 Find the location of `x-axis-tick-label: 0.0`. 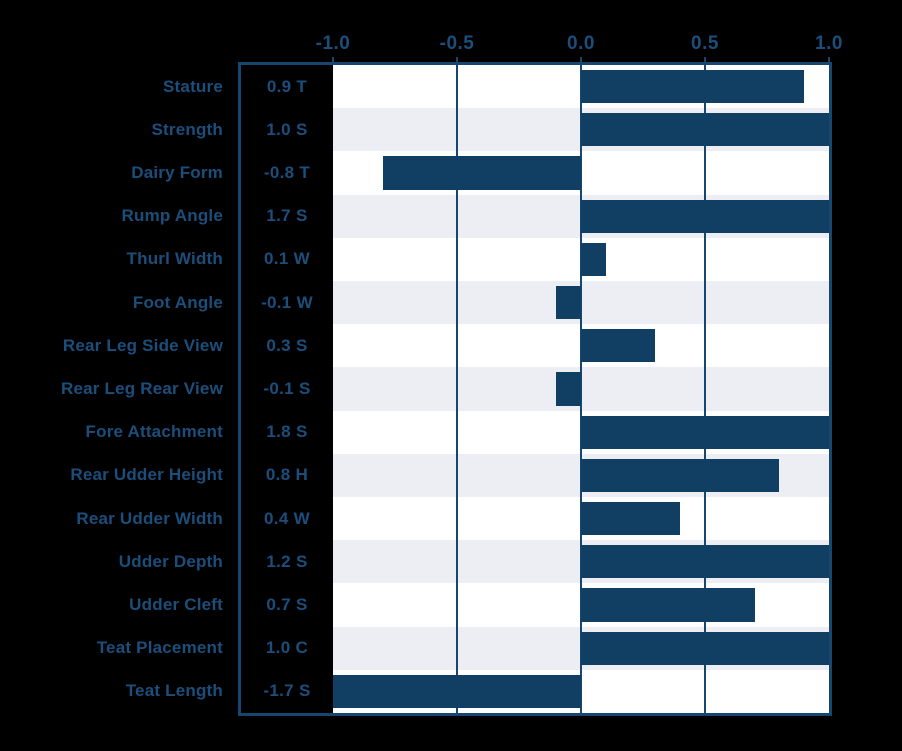

x-axis-tick-label: 0.0 is located at coordinates (581, 43).